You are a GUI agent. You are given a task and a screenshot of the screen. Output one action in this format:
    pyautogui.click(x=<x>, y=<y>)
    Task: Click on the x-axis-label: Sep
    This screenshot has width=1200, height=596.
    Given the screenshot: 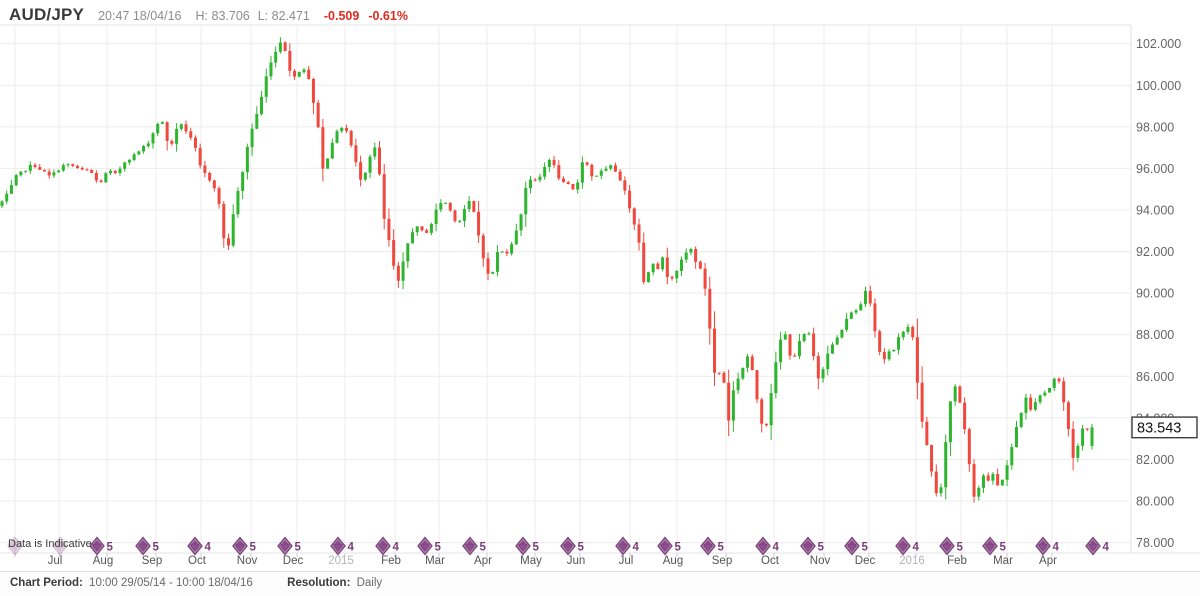 What is the action you would take?
    pyautogui.click(x=152, y=561)
    